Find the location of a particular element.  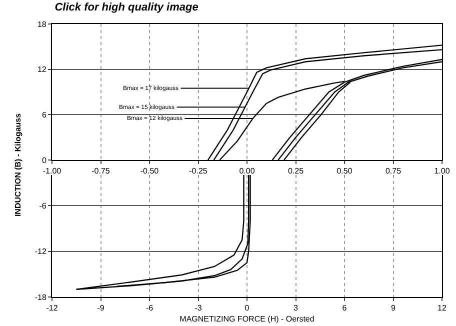

chart-title: Click for high quality image is located at coordinates (126, 7).